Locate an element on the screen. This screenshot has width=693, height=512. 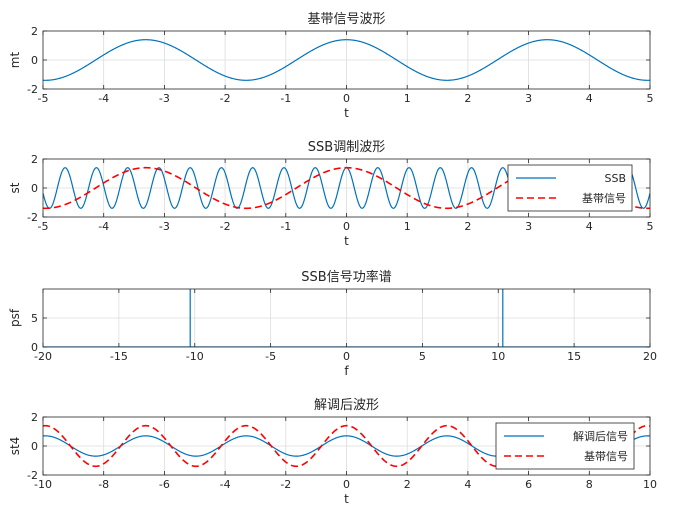
x-tick-label: -15 is located at coordinates (119, 356).